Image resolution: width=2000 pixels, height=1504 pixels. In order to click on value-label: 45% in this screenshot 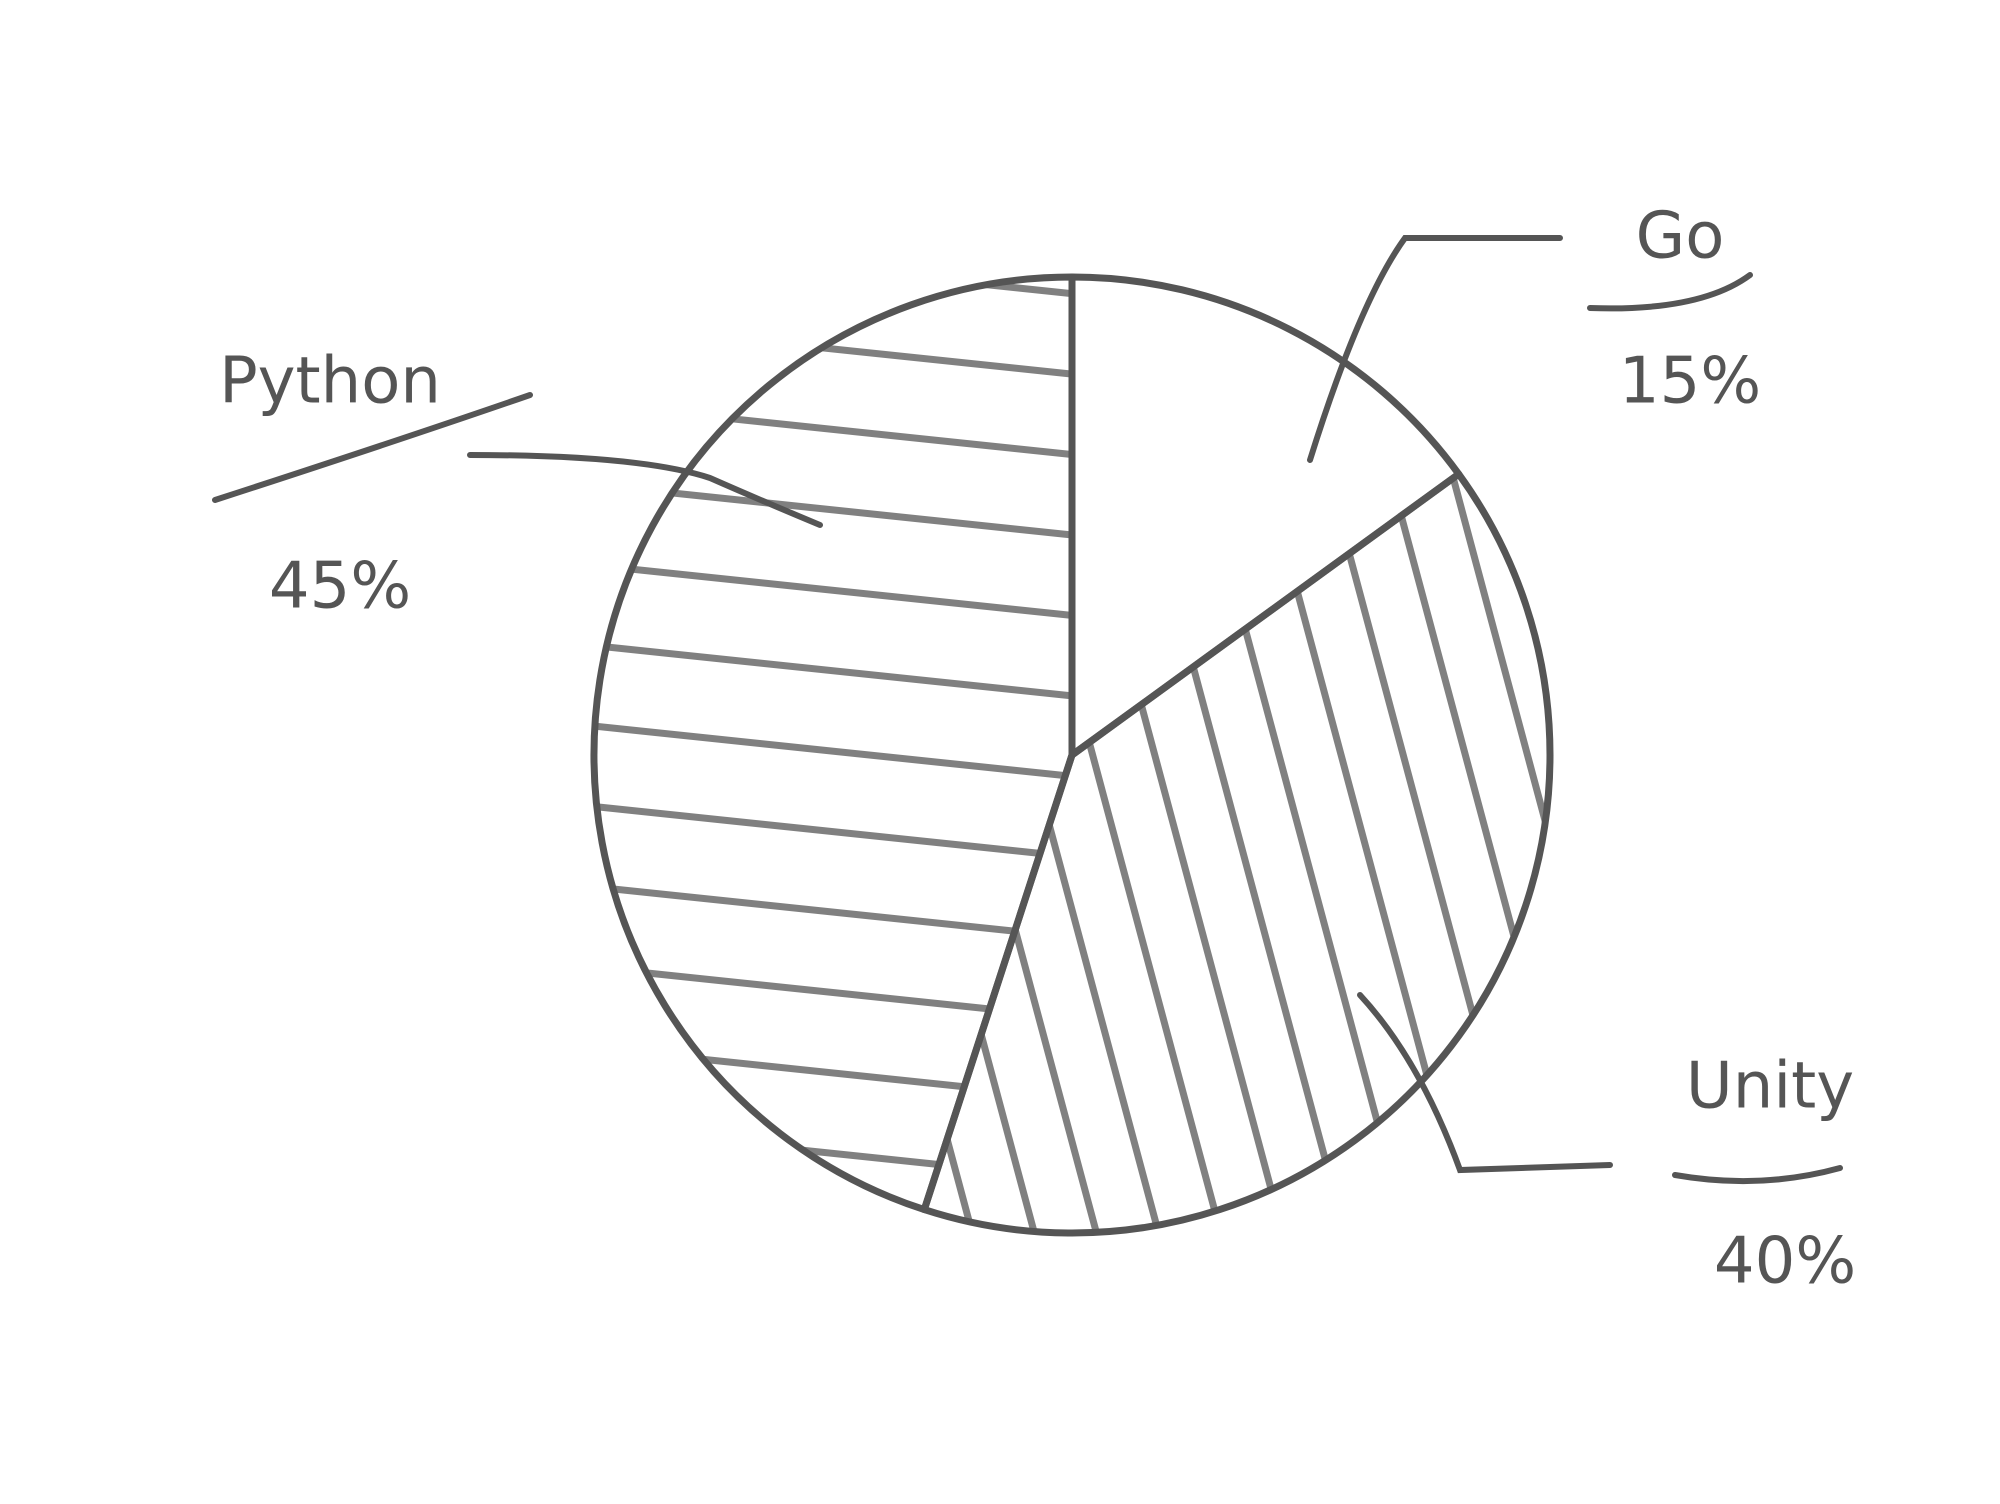, I will do `click(340, 587)`.